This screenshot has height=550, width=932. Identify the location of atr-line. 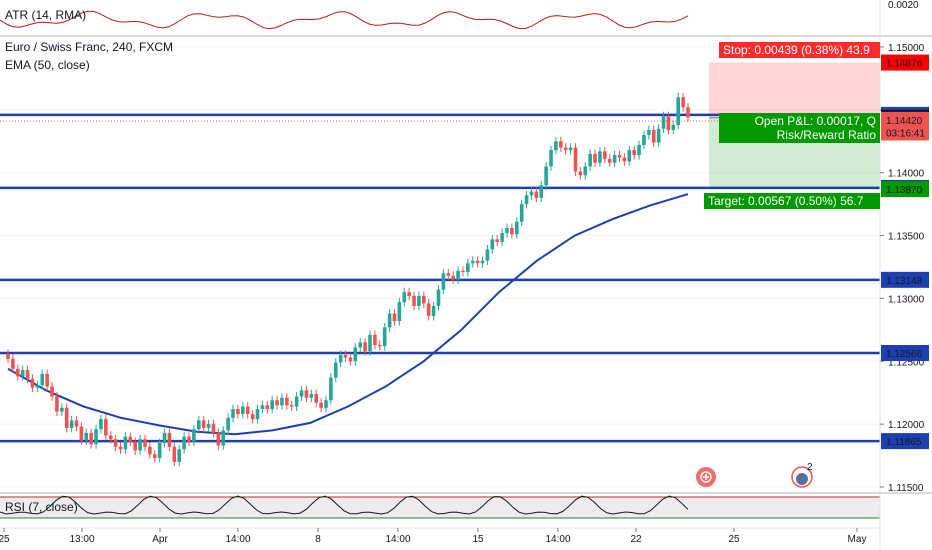
(344, 20).